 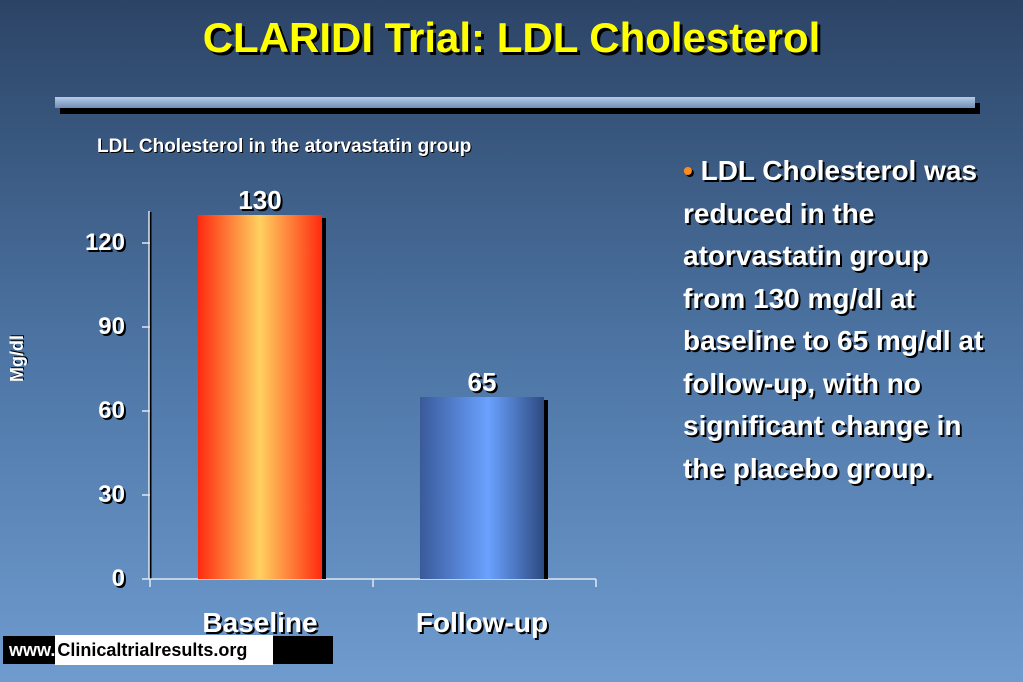 I want to click on data-label-shadow: 65, so click(x=484, y=384).